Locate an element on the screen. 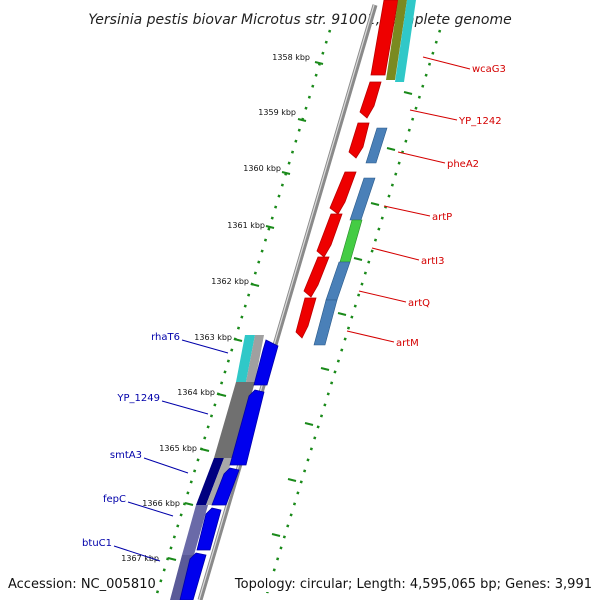  reverse-strand is located at coordinates (229, 469).